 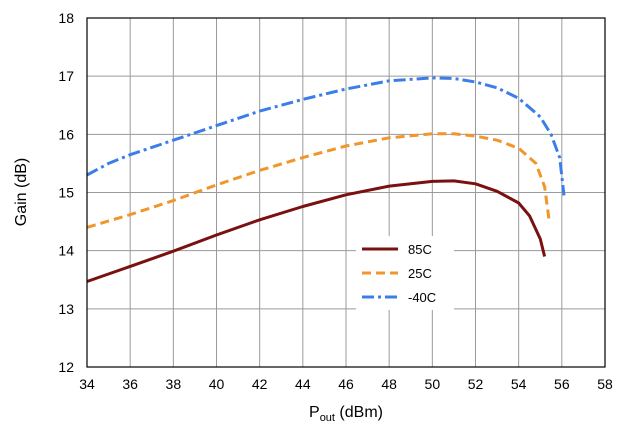 I want to click on y-tick-label: 18, so click(x=66, y=18).